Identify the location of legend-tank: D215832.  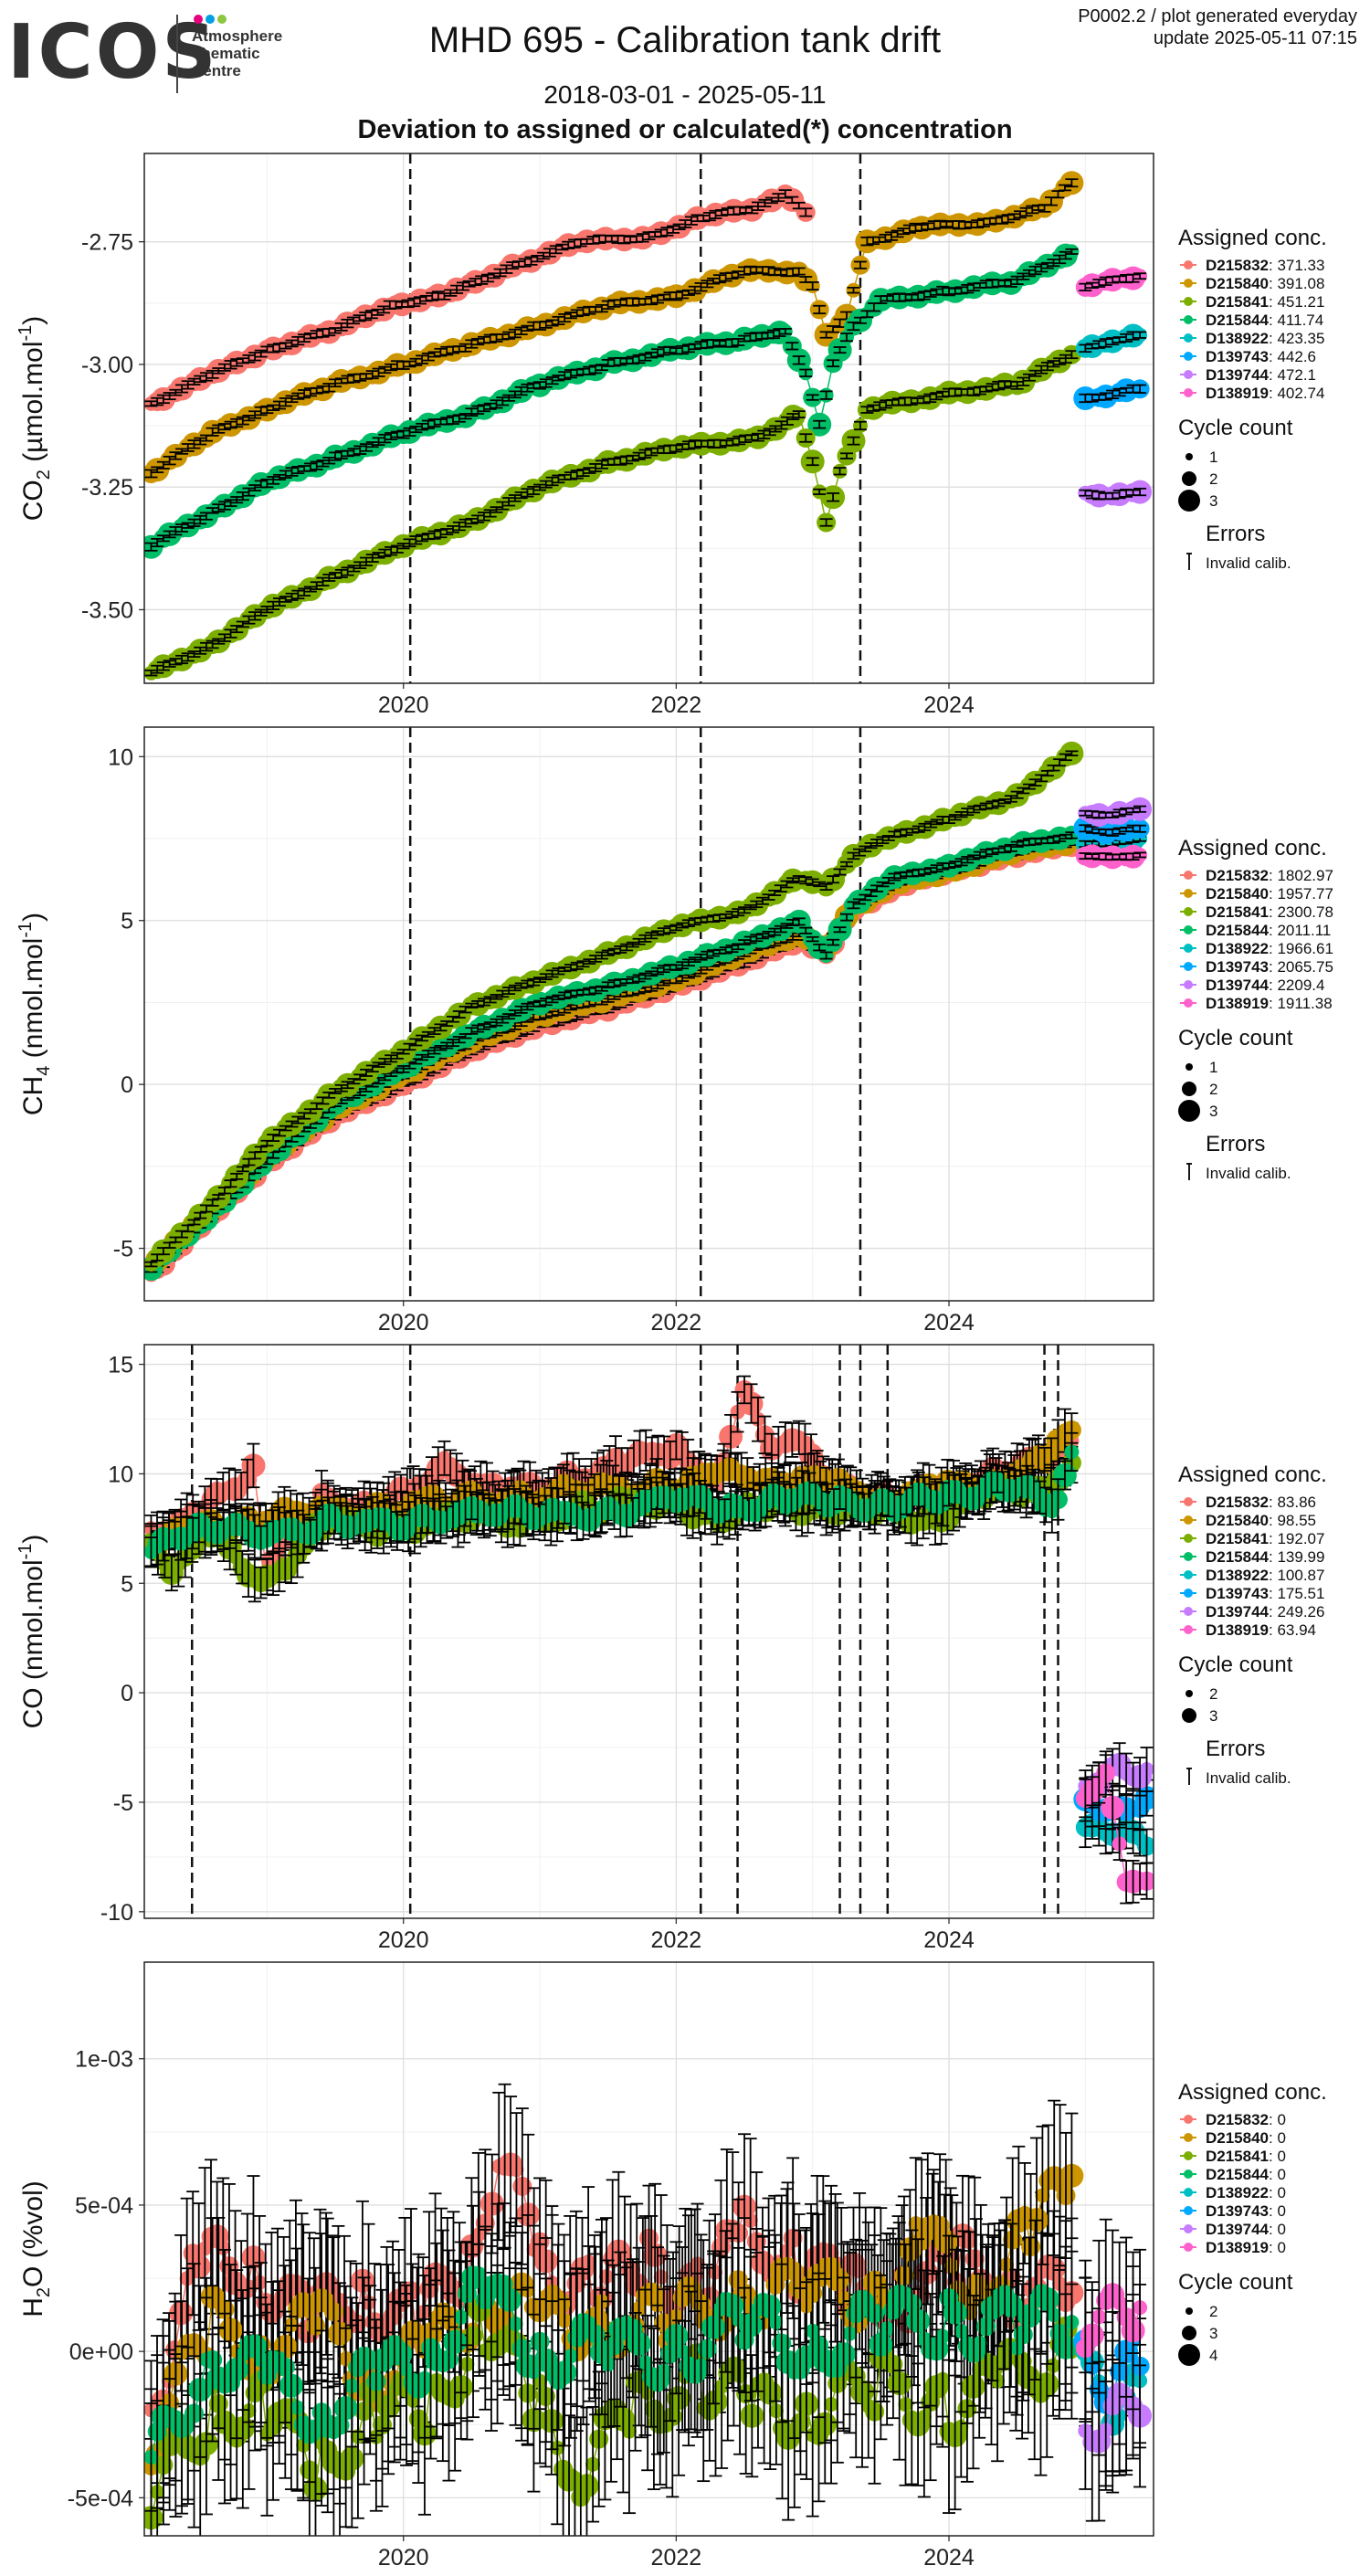
(1237, 265).